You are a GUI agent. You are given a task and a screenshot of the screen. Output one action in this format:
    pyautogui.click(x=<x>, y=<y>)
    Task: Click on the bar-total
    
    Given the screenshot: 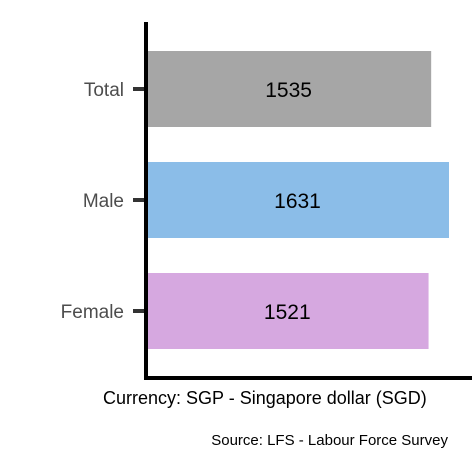 What is the action you would take?
    pyautogui.click(x=289, y=89)
    